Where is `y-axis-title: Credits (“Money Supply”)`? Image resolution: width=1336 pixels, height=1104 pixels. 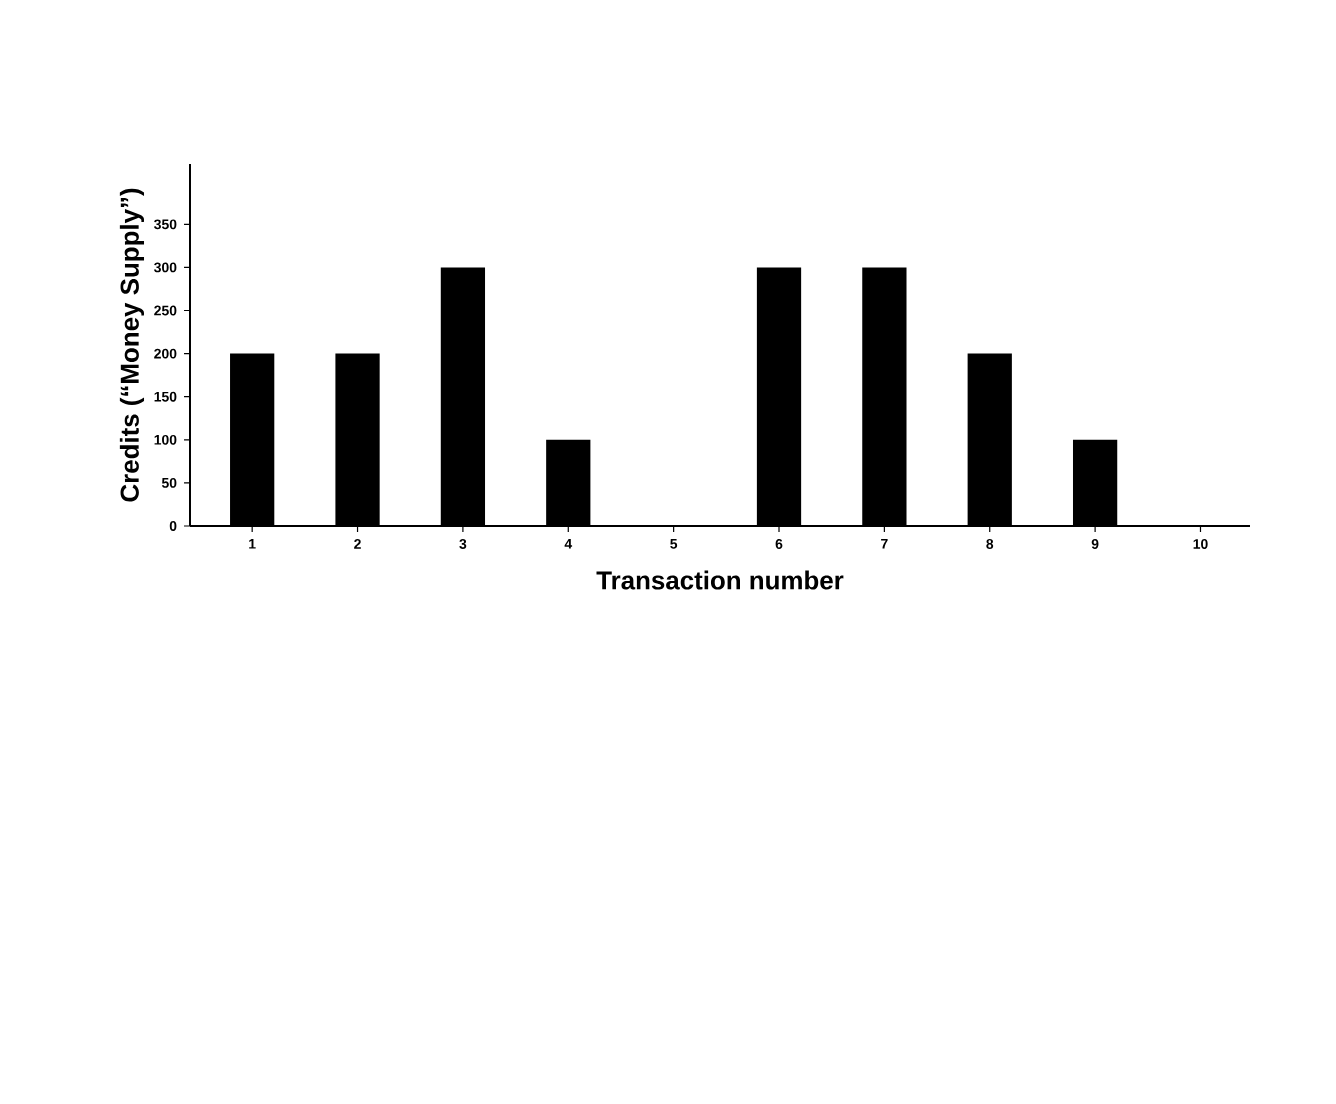 y-axis-title: Credits (“Money Supply”) is located at coordinates (132, 345).